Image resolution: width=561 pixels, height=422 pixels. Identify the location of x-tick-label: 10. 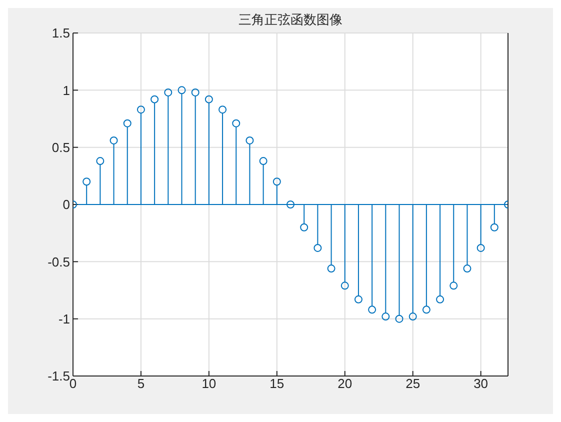
(209, 384).